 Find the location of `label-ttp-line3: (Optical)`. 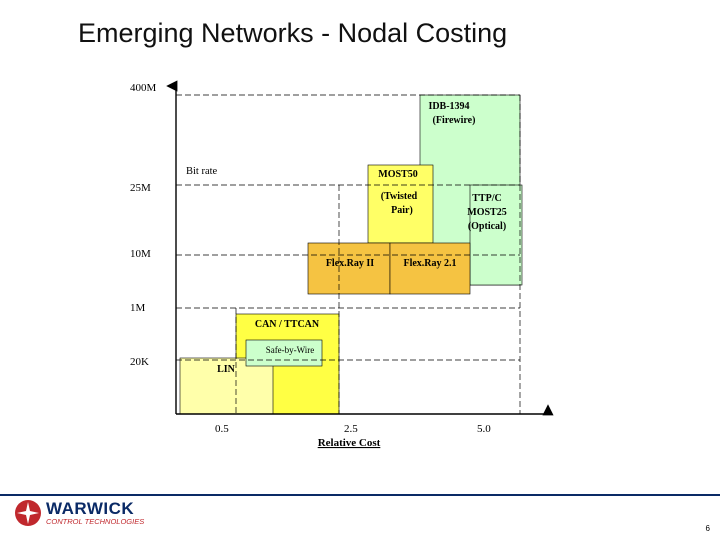

label-ttp-line3: (Optical) is located at coordinates (487, 226).